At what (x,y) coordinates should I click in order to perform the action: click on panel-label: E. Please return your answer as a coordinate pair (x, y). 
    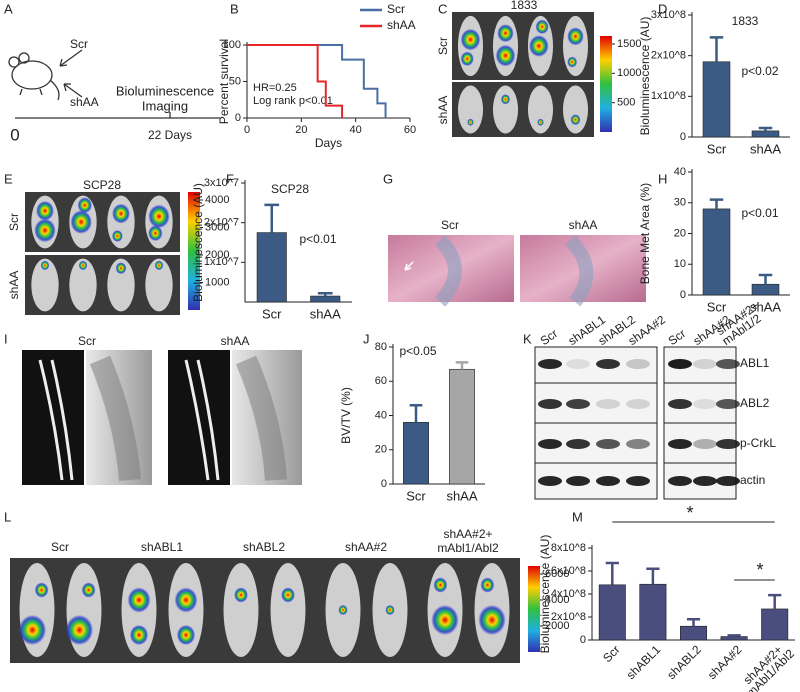
    Looking at the image, I should click on (8, 178).